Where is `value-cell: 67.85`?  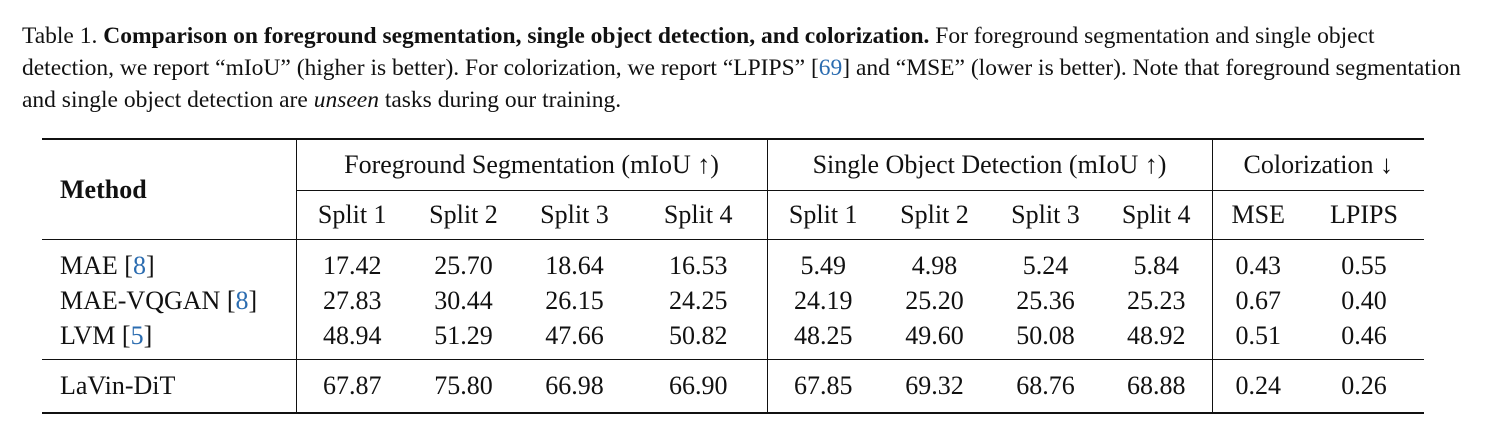
value-cell: 67.85 is located at coordinates (822, 386).